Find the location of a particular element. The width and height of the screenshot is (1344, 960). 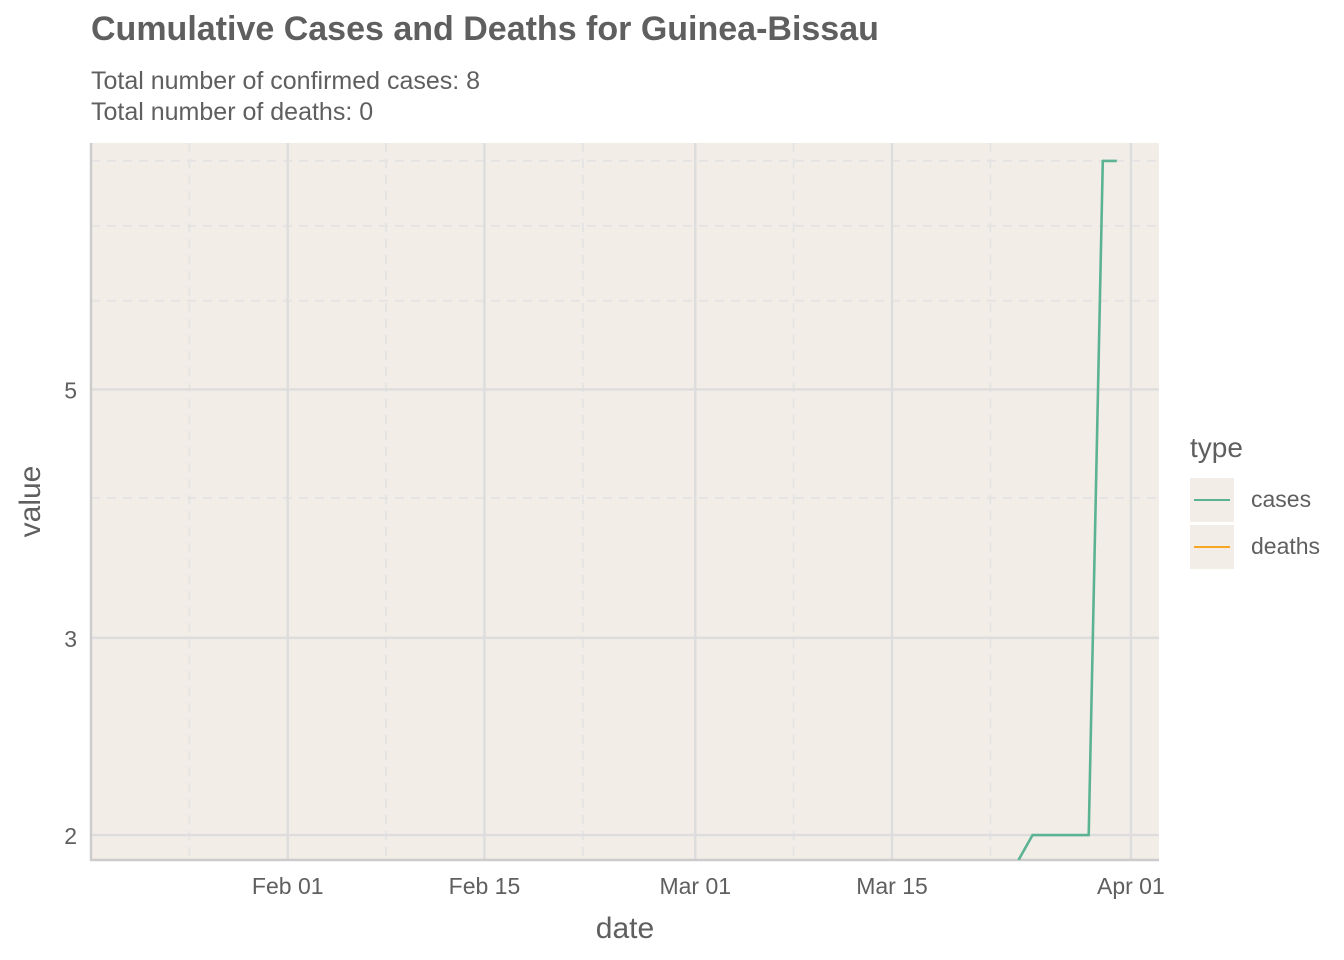

x-tick-label: Feb 15 is located at coordinates (485, 886).